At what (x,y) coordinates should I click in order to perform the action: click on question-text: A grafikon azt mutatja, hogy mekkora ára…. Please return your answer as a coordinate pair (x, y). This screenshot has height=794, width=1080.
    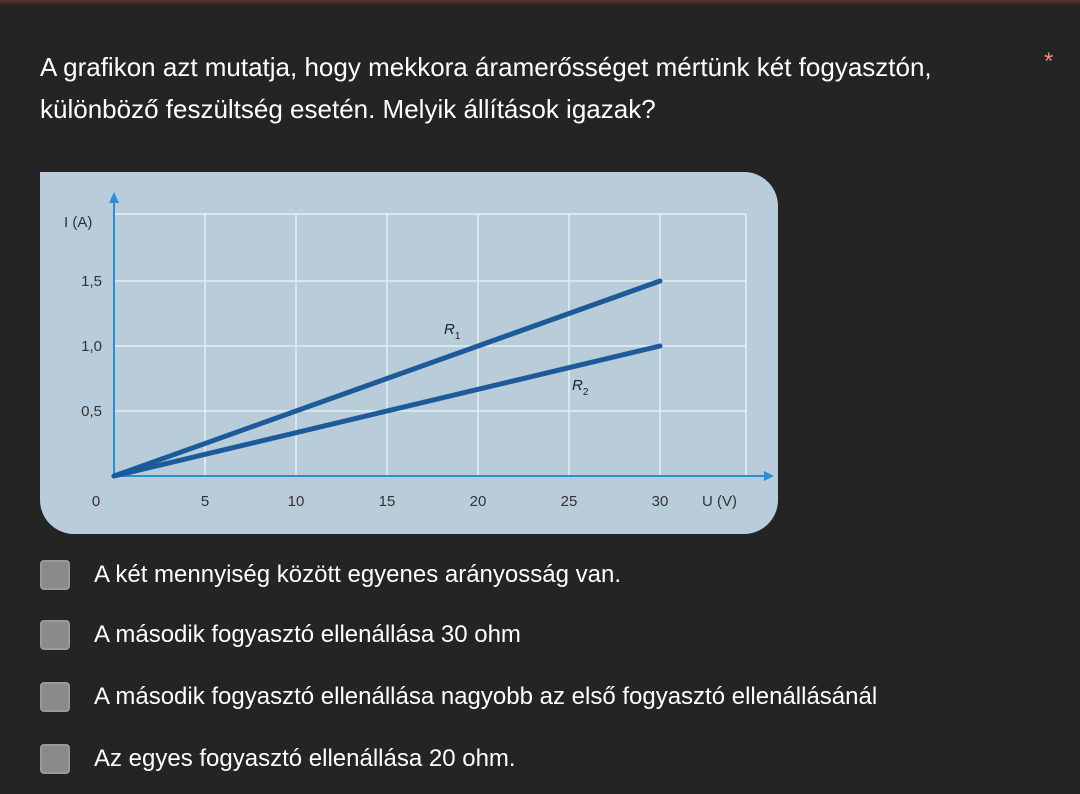
    Looking at the image, I should click on (530, 88).